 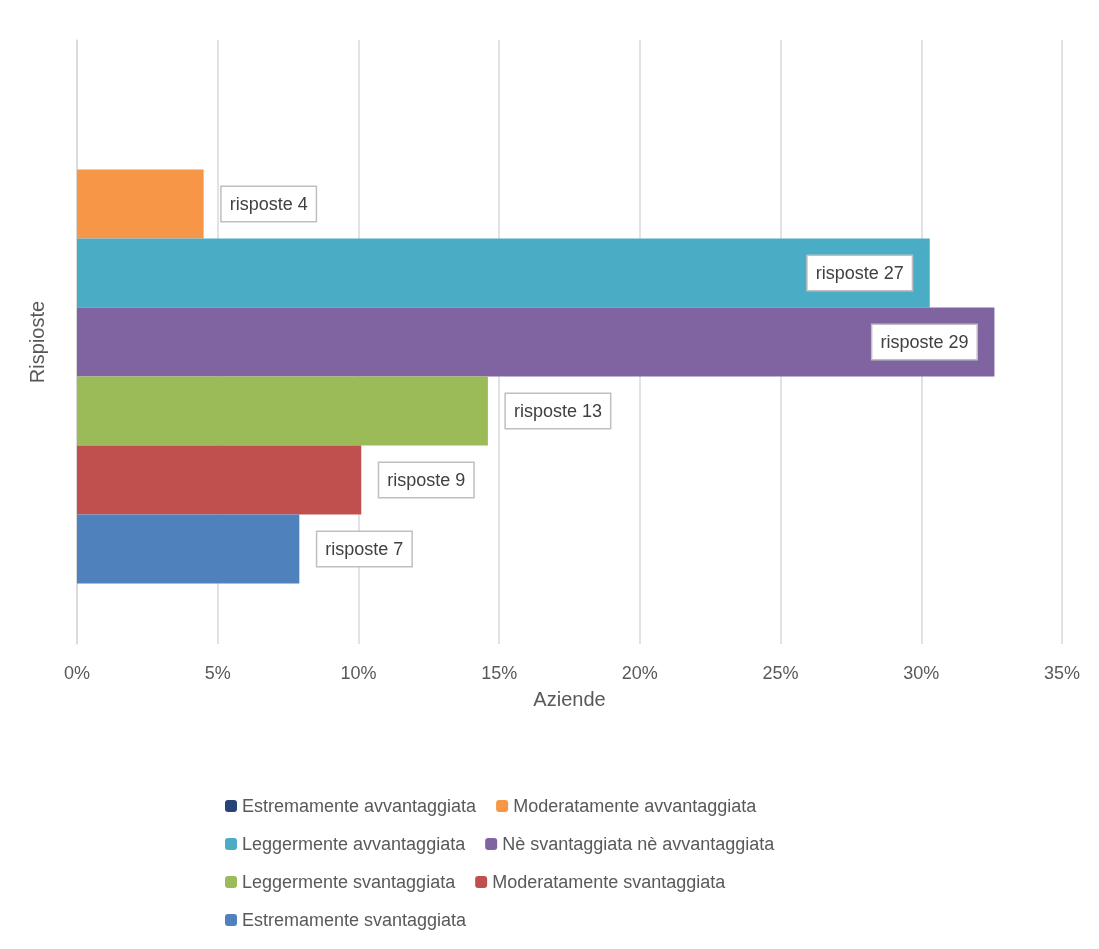 What do you see at coordinates (569, 699) in the screenshot?
I see `x-axis-title: Aziende` at bounding box center [569, 699].